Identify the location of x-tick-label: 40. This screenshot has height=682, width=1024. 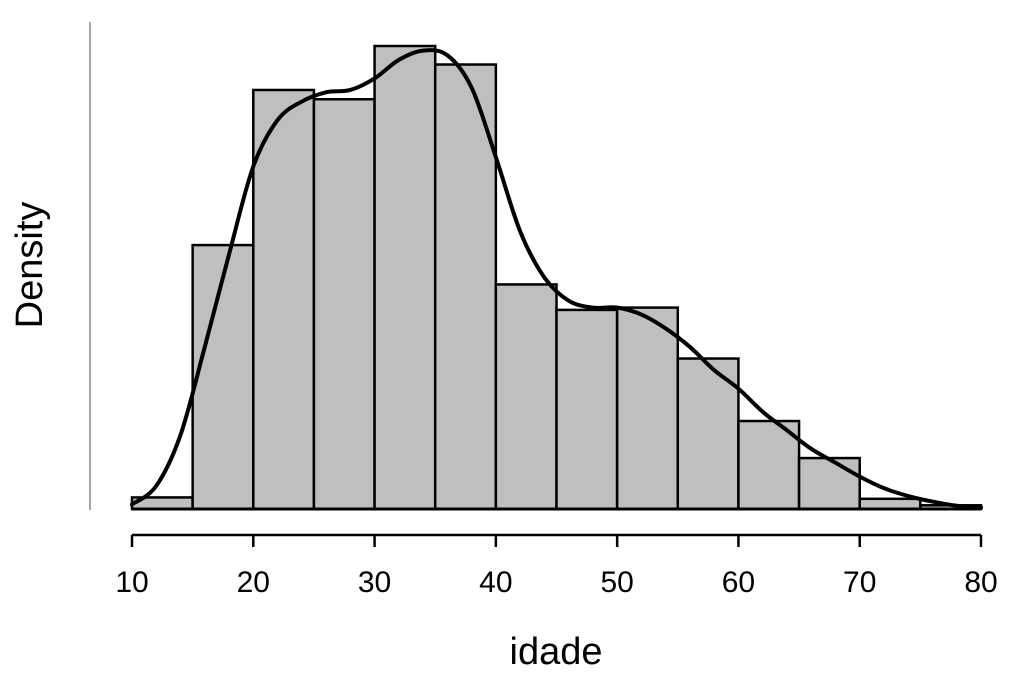
(495, 582).